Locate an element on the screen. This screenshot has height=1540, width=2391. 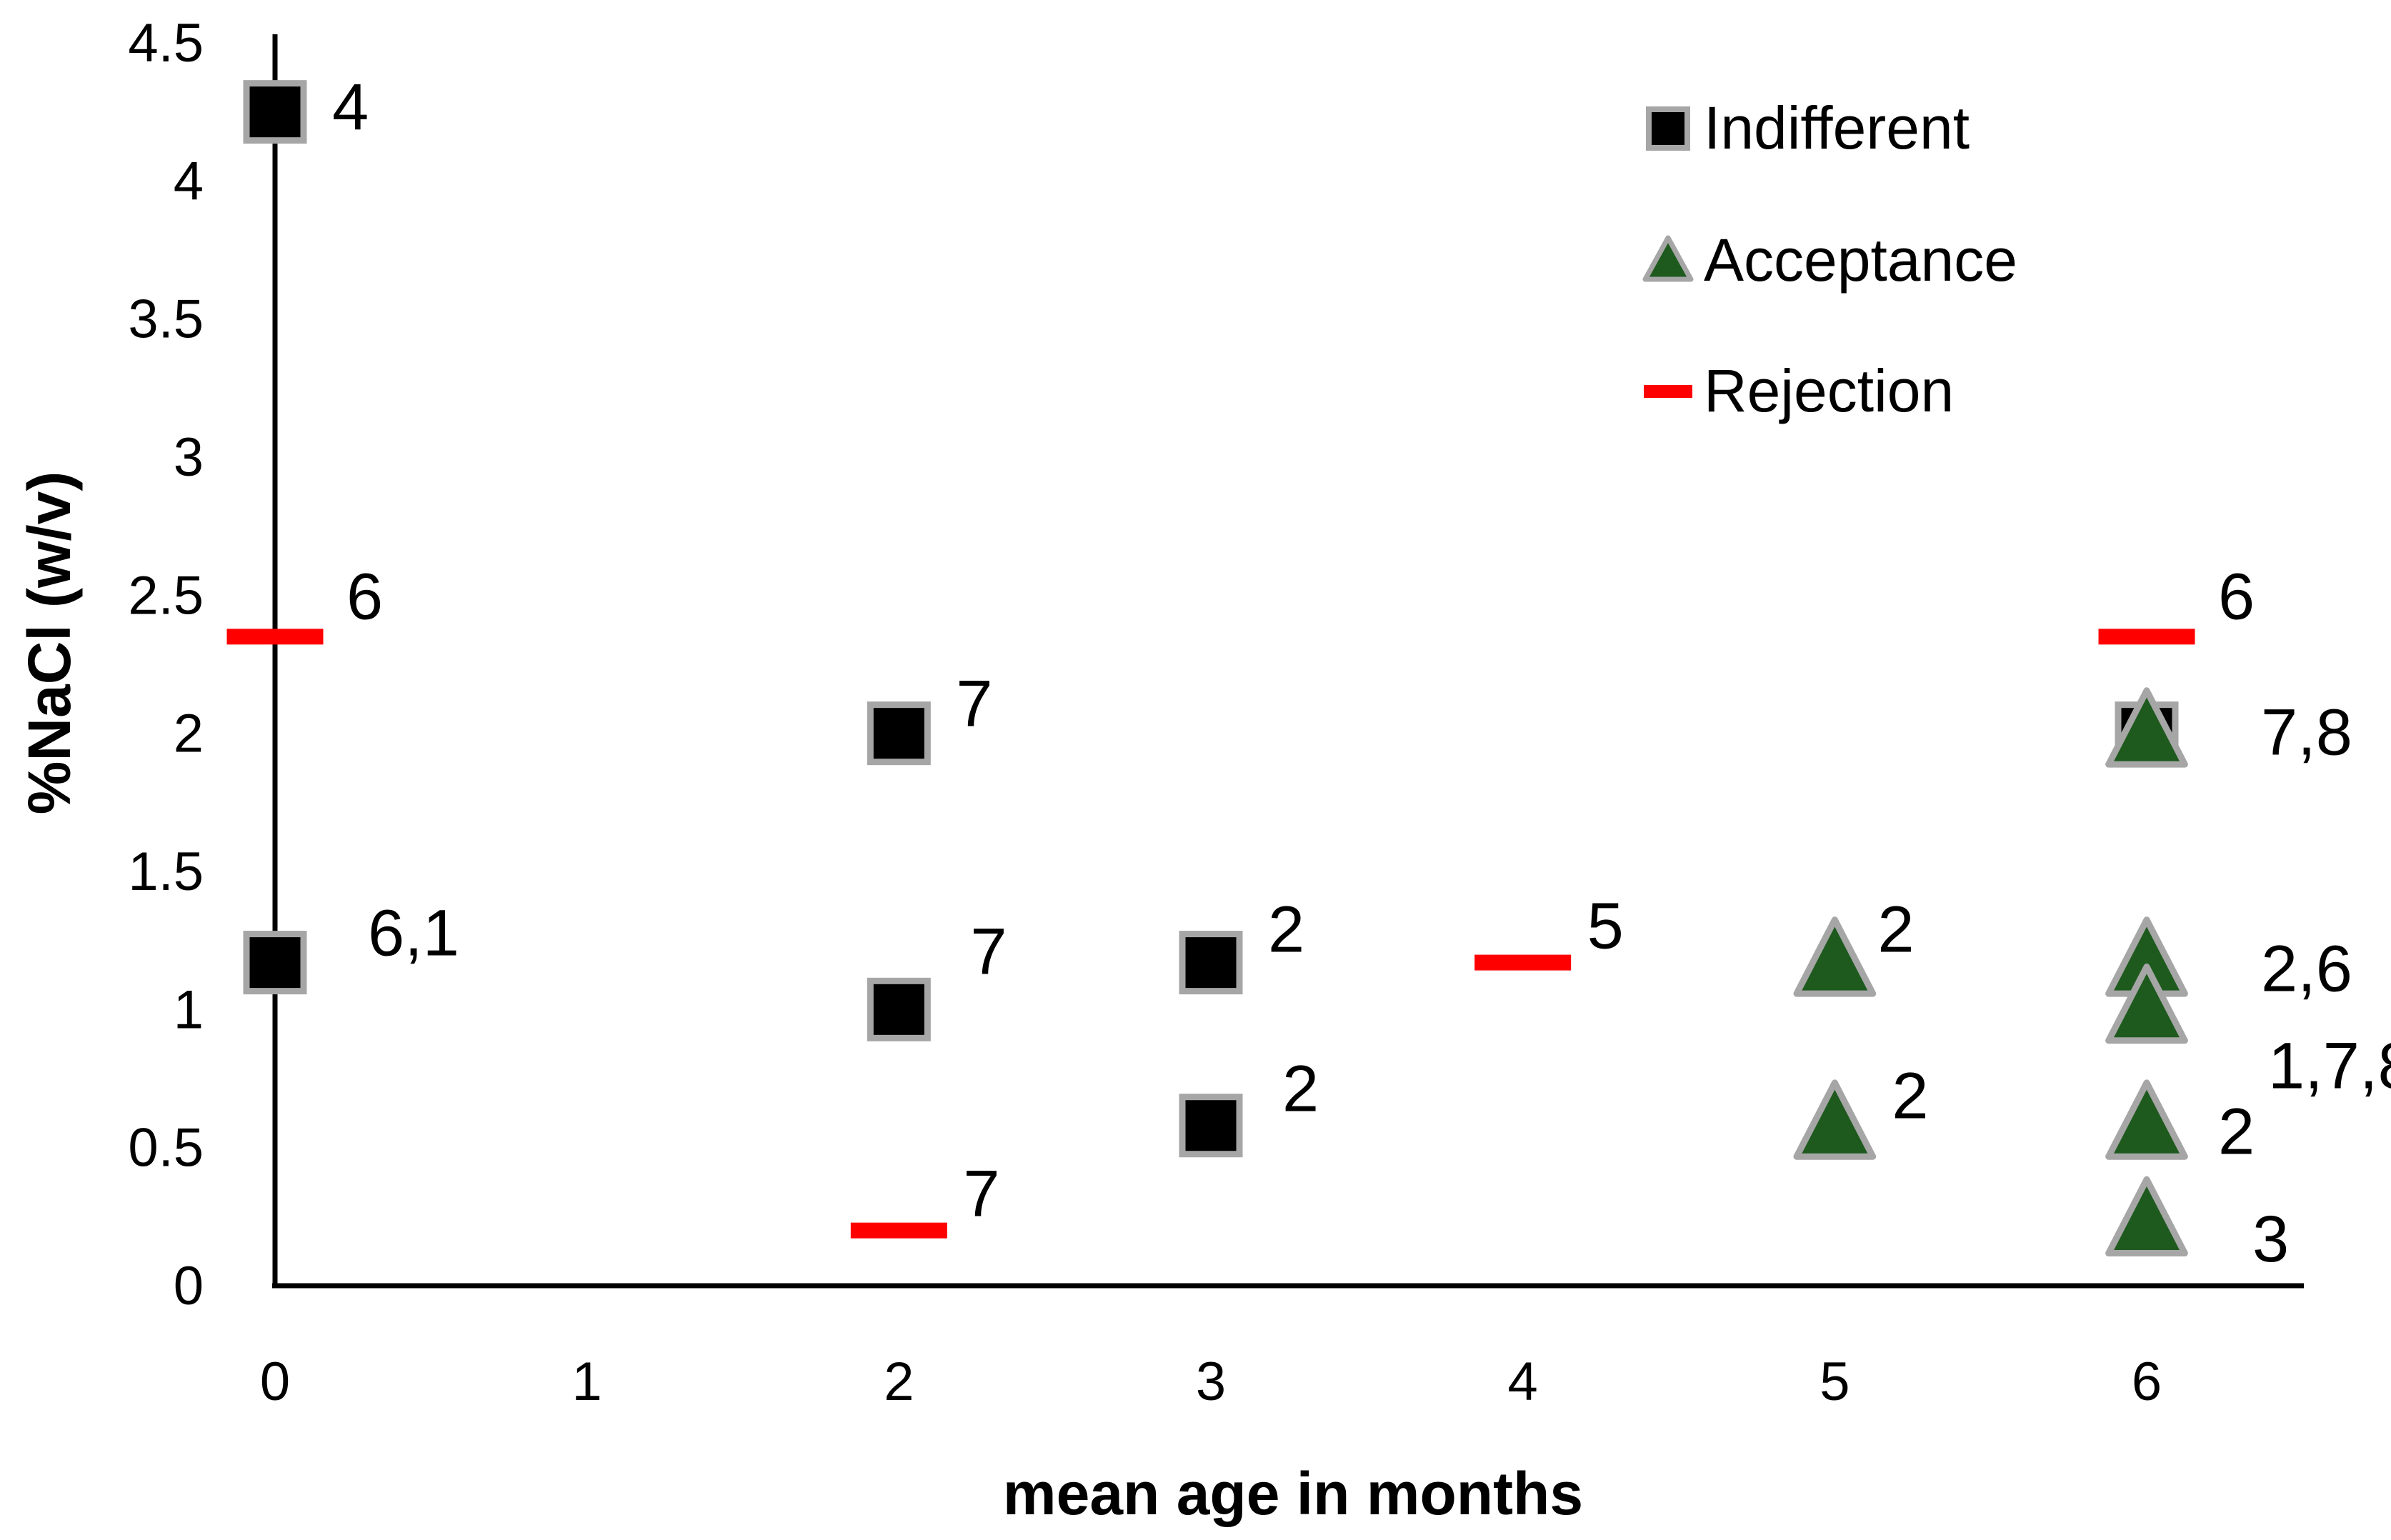
y-tick-labels: 0 0.5 1 1.5 2 2.5 3 3.5 4 4.5 is located at coordinates (166, 664).